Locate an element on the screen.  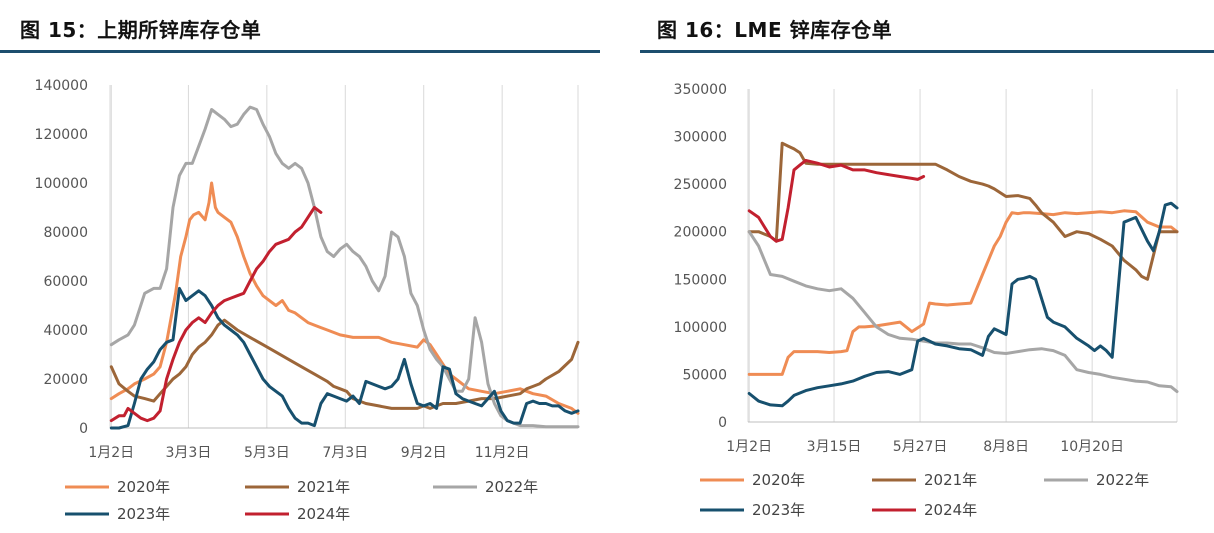
series-line-2022年 is located at coordinates (963, 312).